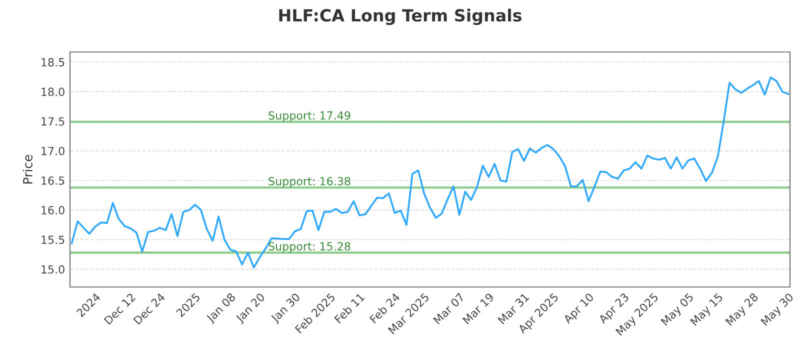  Describe the element at coordinates (53, 180) in the screenshot. I see `y-tick-label: 16.5` at that location.